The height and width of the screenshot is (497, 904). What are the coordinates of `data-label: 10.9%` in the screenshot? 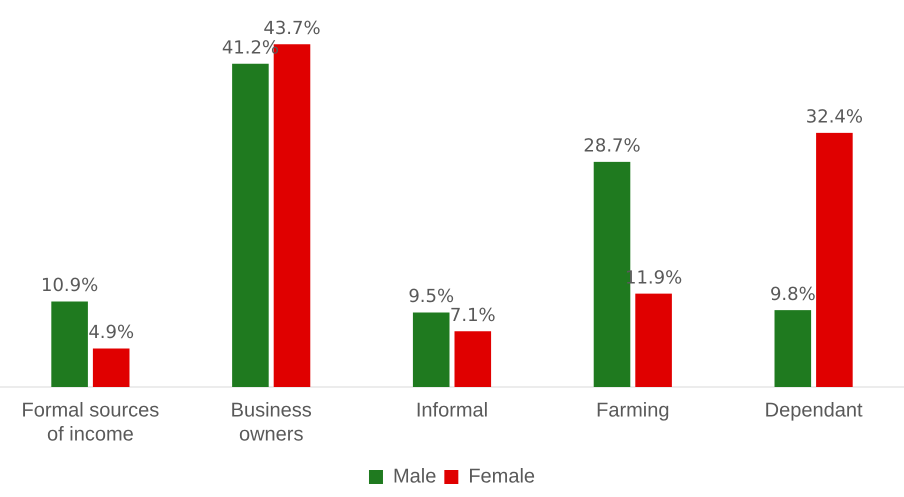 It's located at (69, 285).